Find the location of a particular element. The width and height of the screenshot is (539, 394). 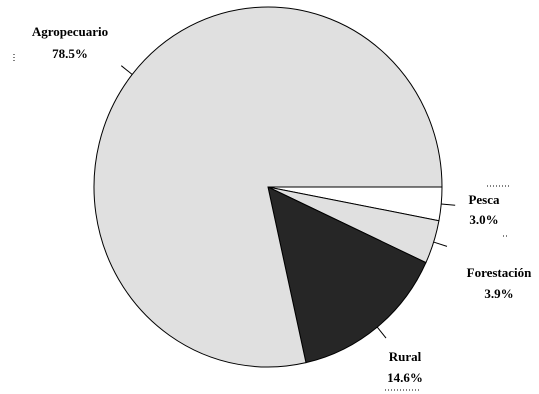

leader-line-rural is located at coordinates (381, 332).